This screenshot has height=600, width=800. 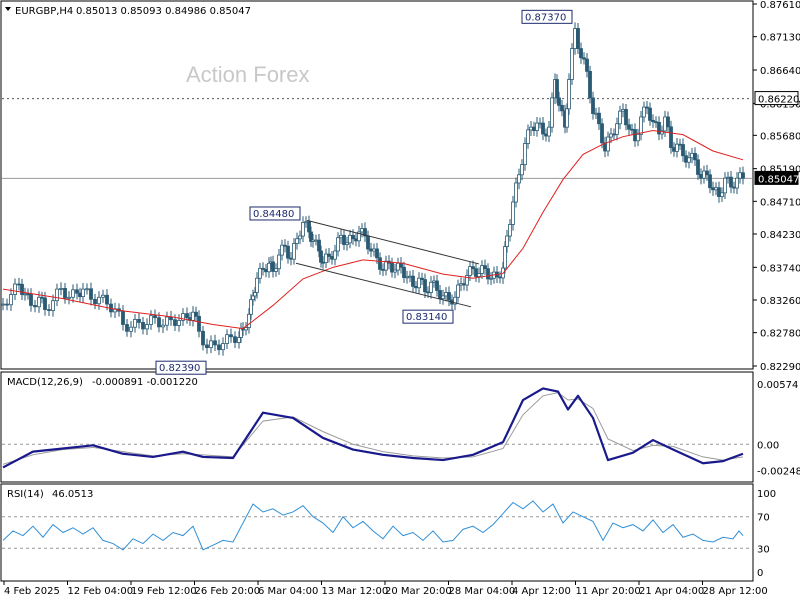 I want to click on channel-upper-line, so click(x=393, y=242).